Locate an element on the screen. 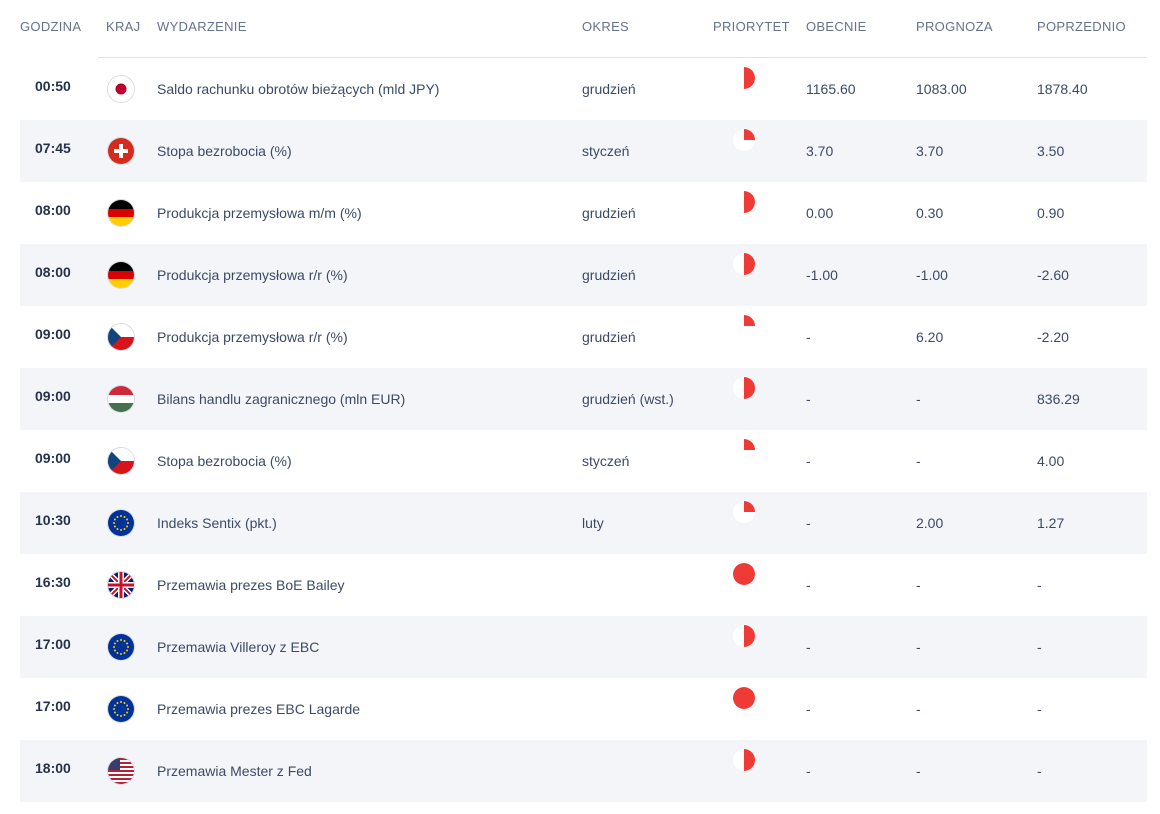  row-previous: 3.50 is located at coordinates (1051, 151).